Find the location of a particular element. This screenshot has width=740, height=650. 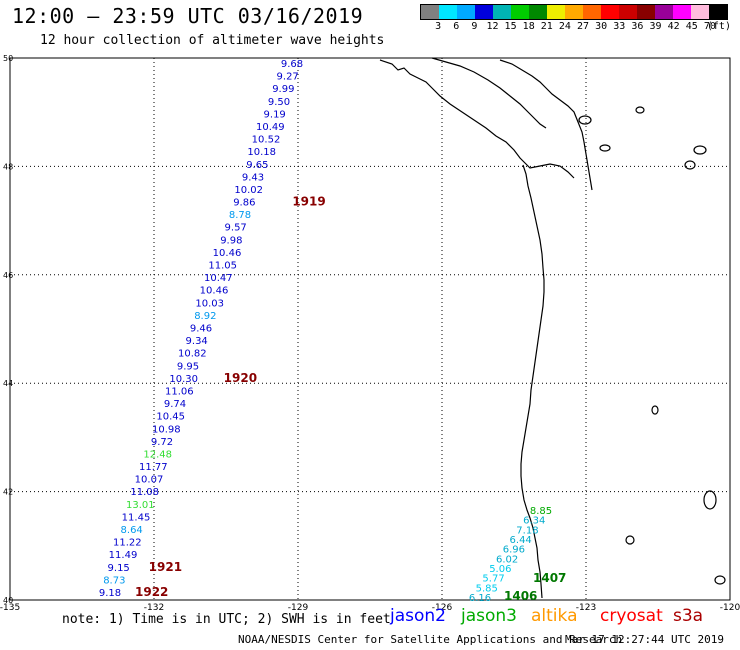

track-value: 6.96 is located at coordinates (514, 550).